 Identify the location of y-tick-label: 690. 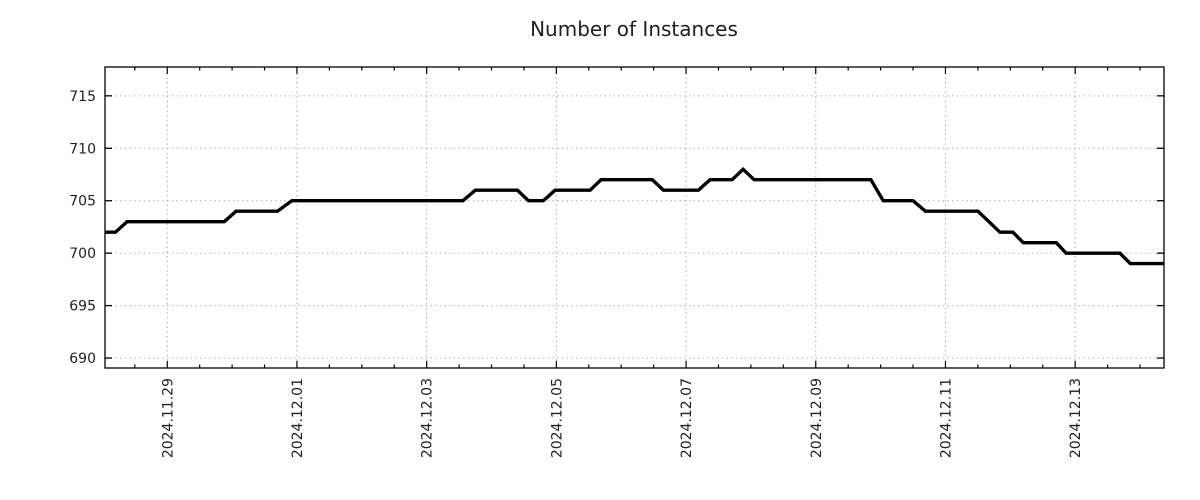
(82, 359).